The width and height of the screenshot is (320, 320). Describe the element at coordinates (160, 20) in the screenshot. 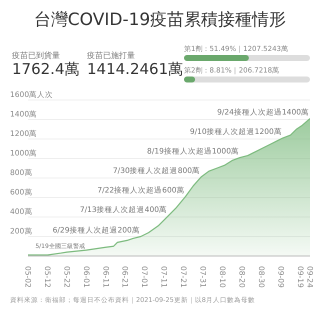

I see `text: 台灣COVID-19疫苗累積接種情形` at that location.